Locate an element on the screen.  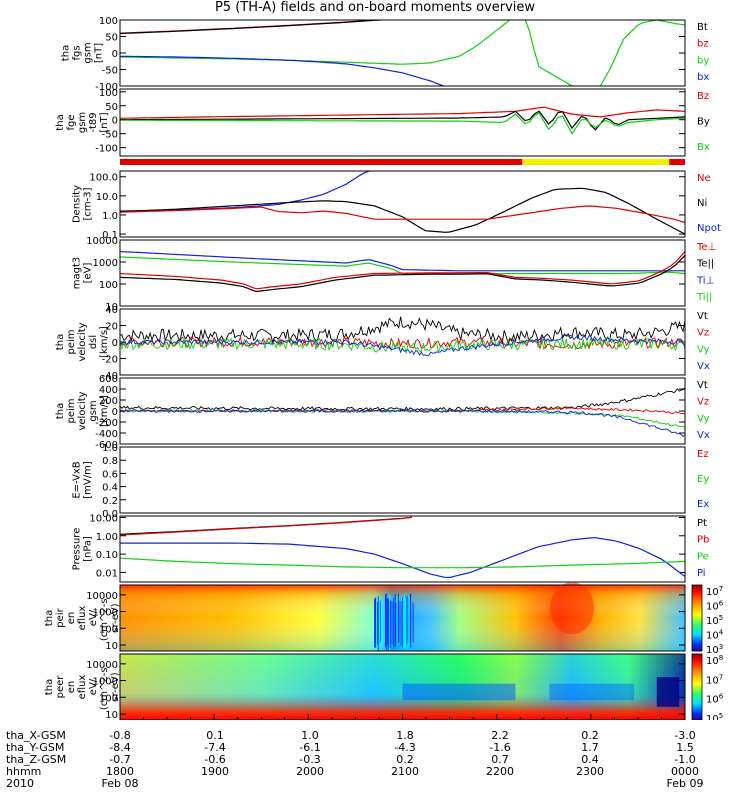
peer-colorbar-label-3: 105 is located at coordinates (714, 716).